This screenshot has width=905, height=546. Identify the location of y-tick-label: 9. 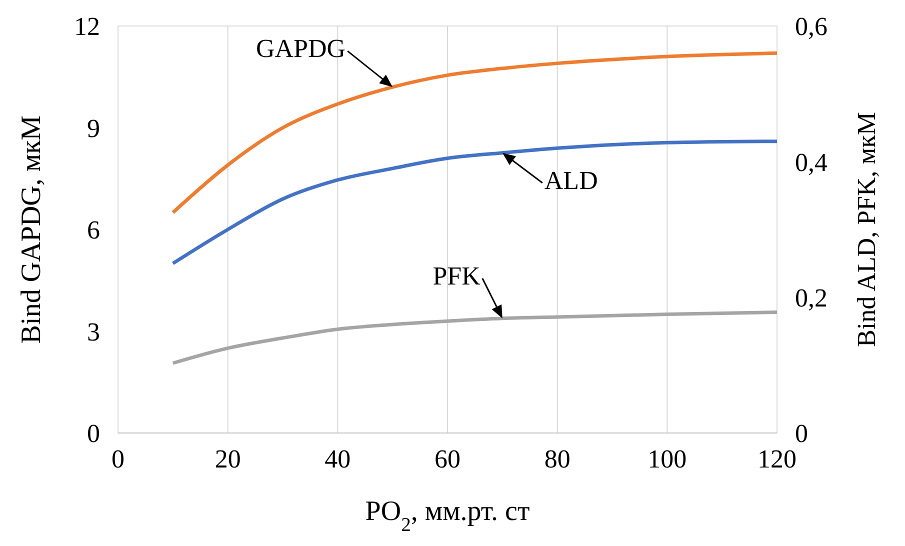
(93, 128).